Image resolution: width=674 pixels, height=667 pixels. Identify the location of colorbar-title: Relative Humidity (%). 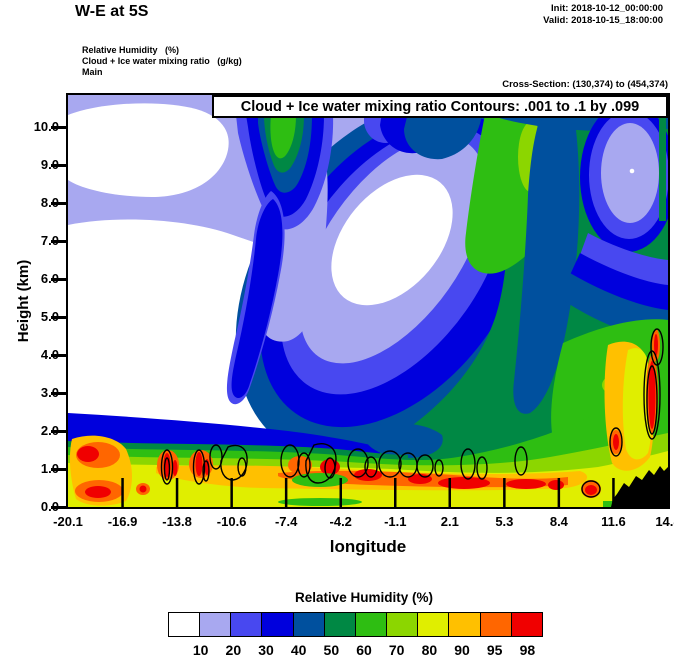
(364, 597).